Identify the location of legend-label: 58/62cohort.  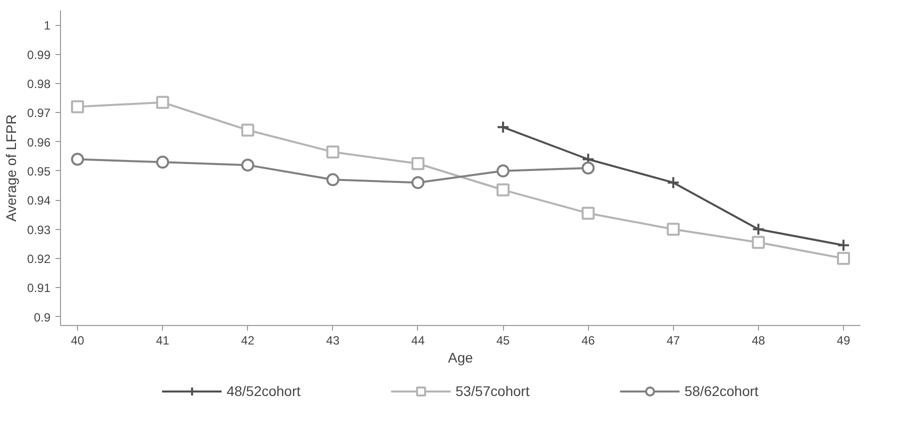
(721, 390).